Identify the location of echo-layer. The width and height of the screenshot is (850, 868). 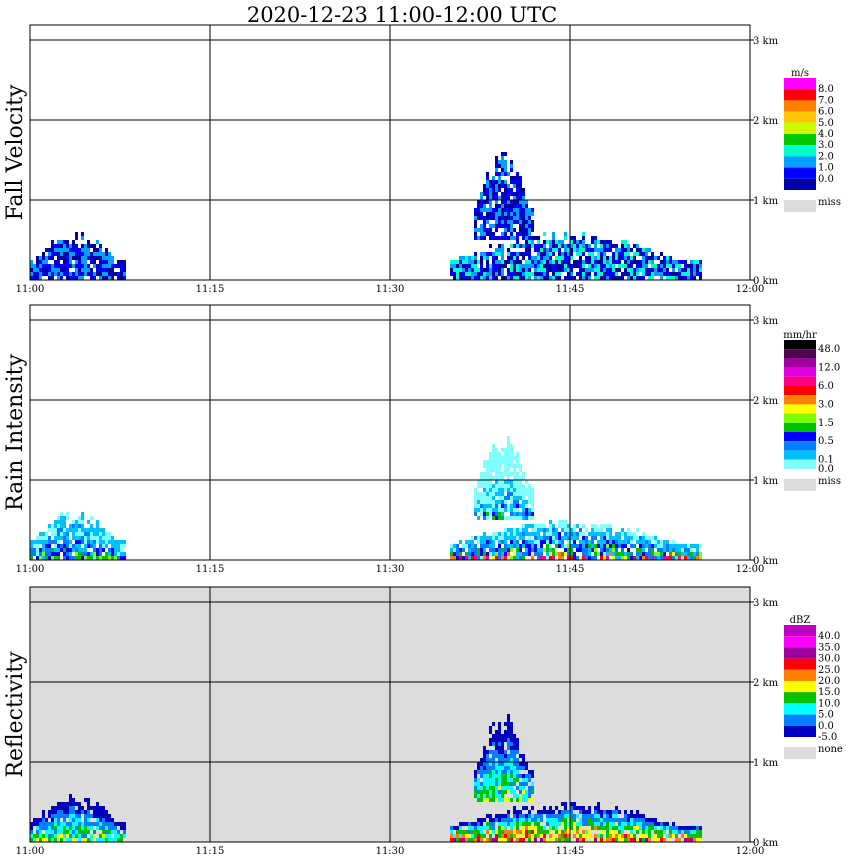
(366, 498).